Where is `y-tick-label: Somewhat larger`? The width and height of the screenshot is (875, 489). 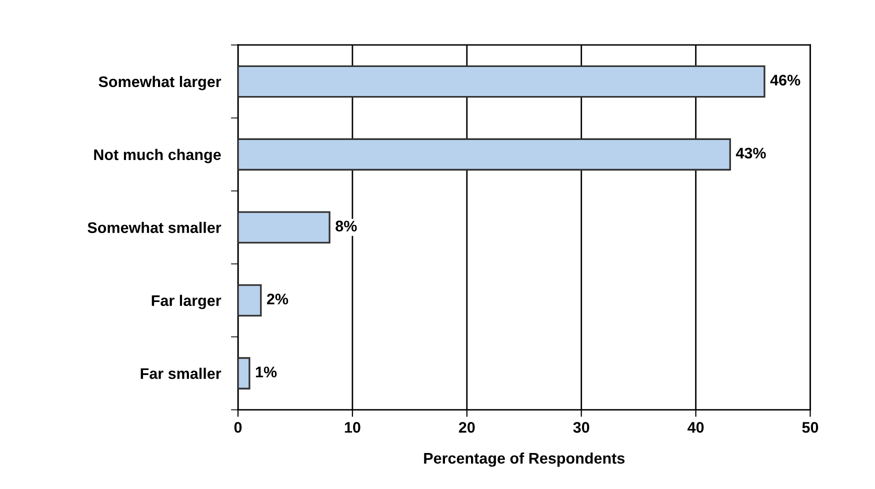
y-tick-label: Somewhat larger is located at coordinates (160, 83).